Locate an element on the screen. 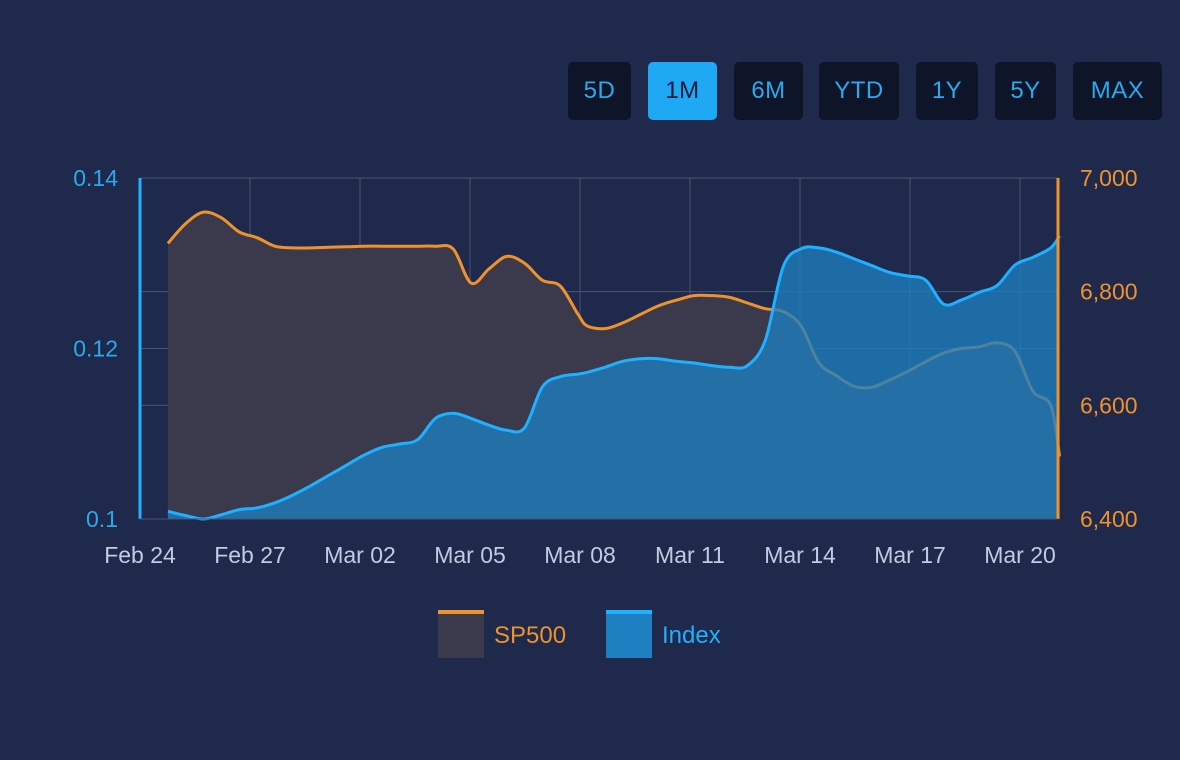 Image resolution: width=1180 pixels, height=760 pixels. left-axis-tick-label: 0.14 is located at coordinates (95, 178).